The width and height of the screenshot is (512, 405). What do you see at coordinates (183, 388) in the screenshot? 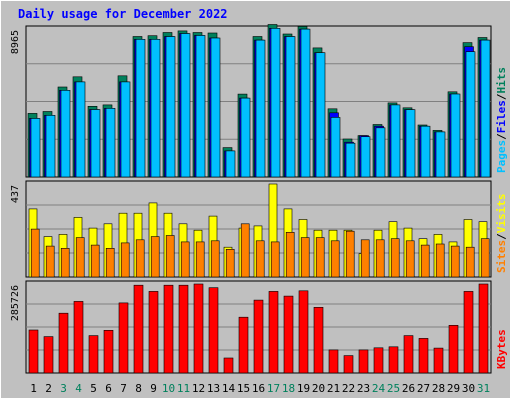
I see `x-axis-day-label-11: 11` at bounding box center [183, 388].